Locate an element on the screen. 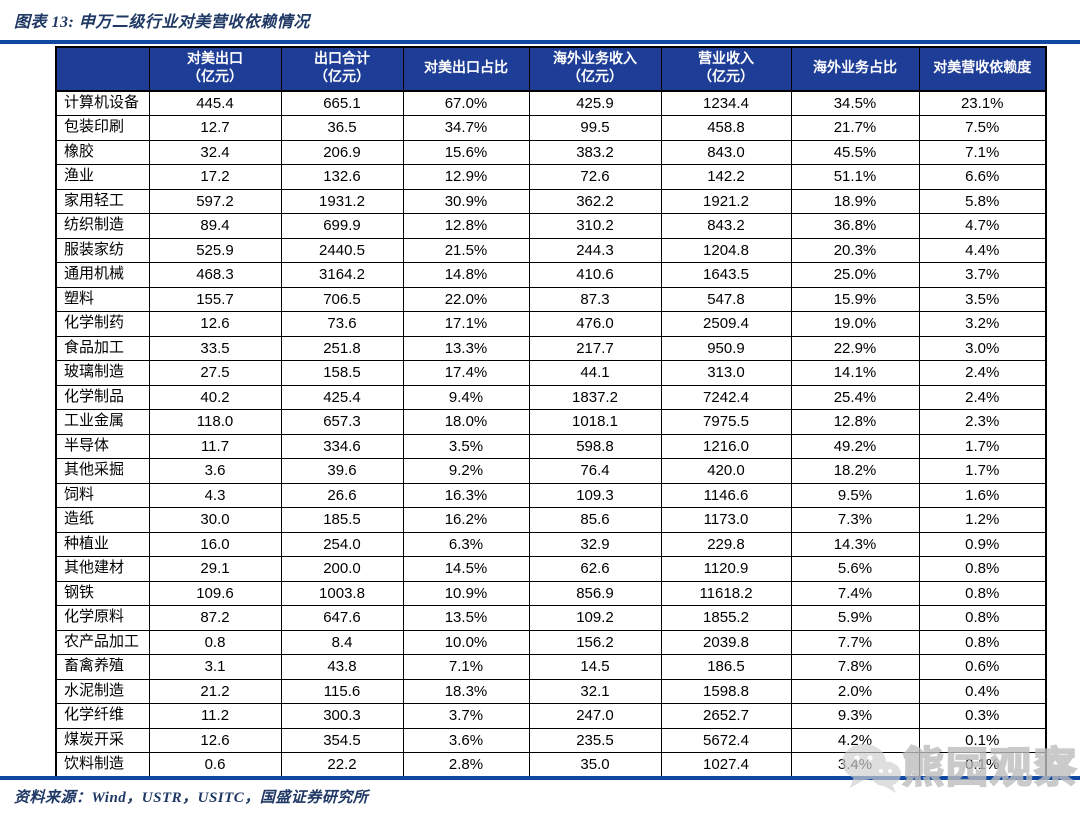 The height and width of the screenshot is (826, 1080). table-row: 造纸 30.0 185.5 16.2% 85.6 1173.0 7.3% 1.2% is located at coordinates (551, 520).